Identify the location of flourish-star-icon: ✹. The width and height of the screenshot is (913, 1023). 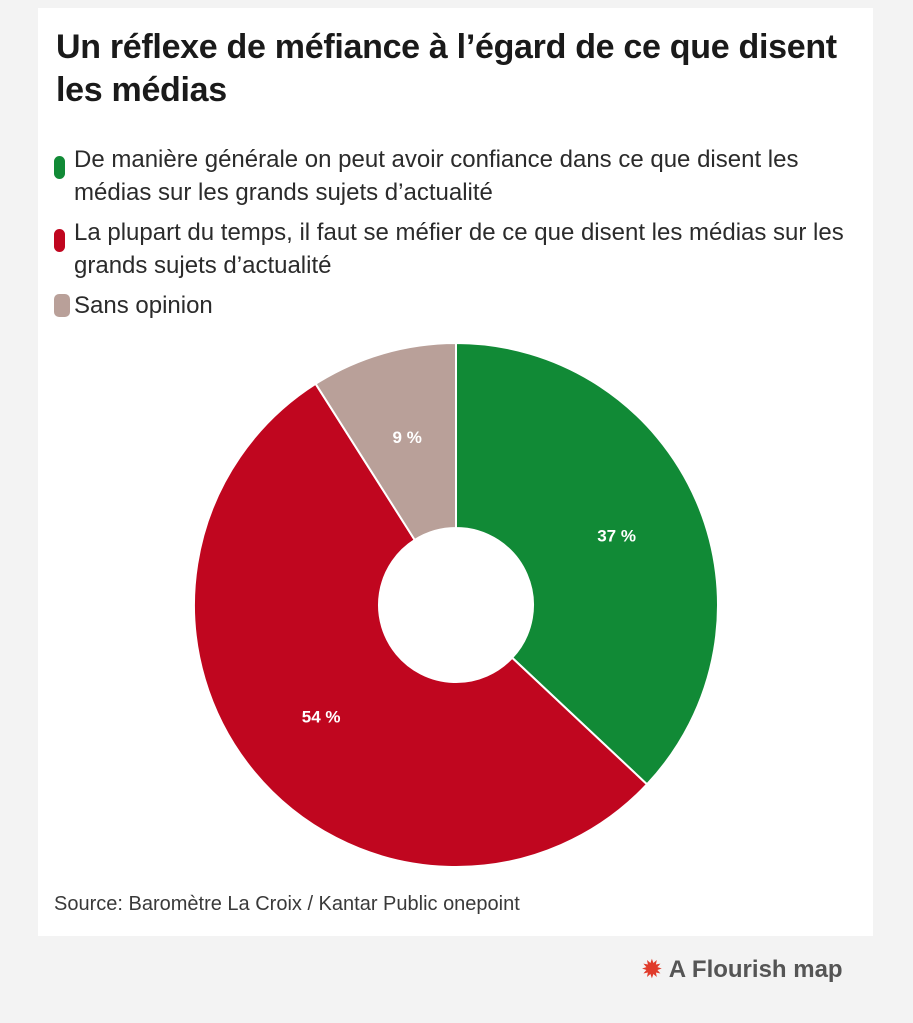
(652, 969).